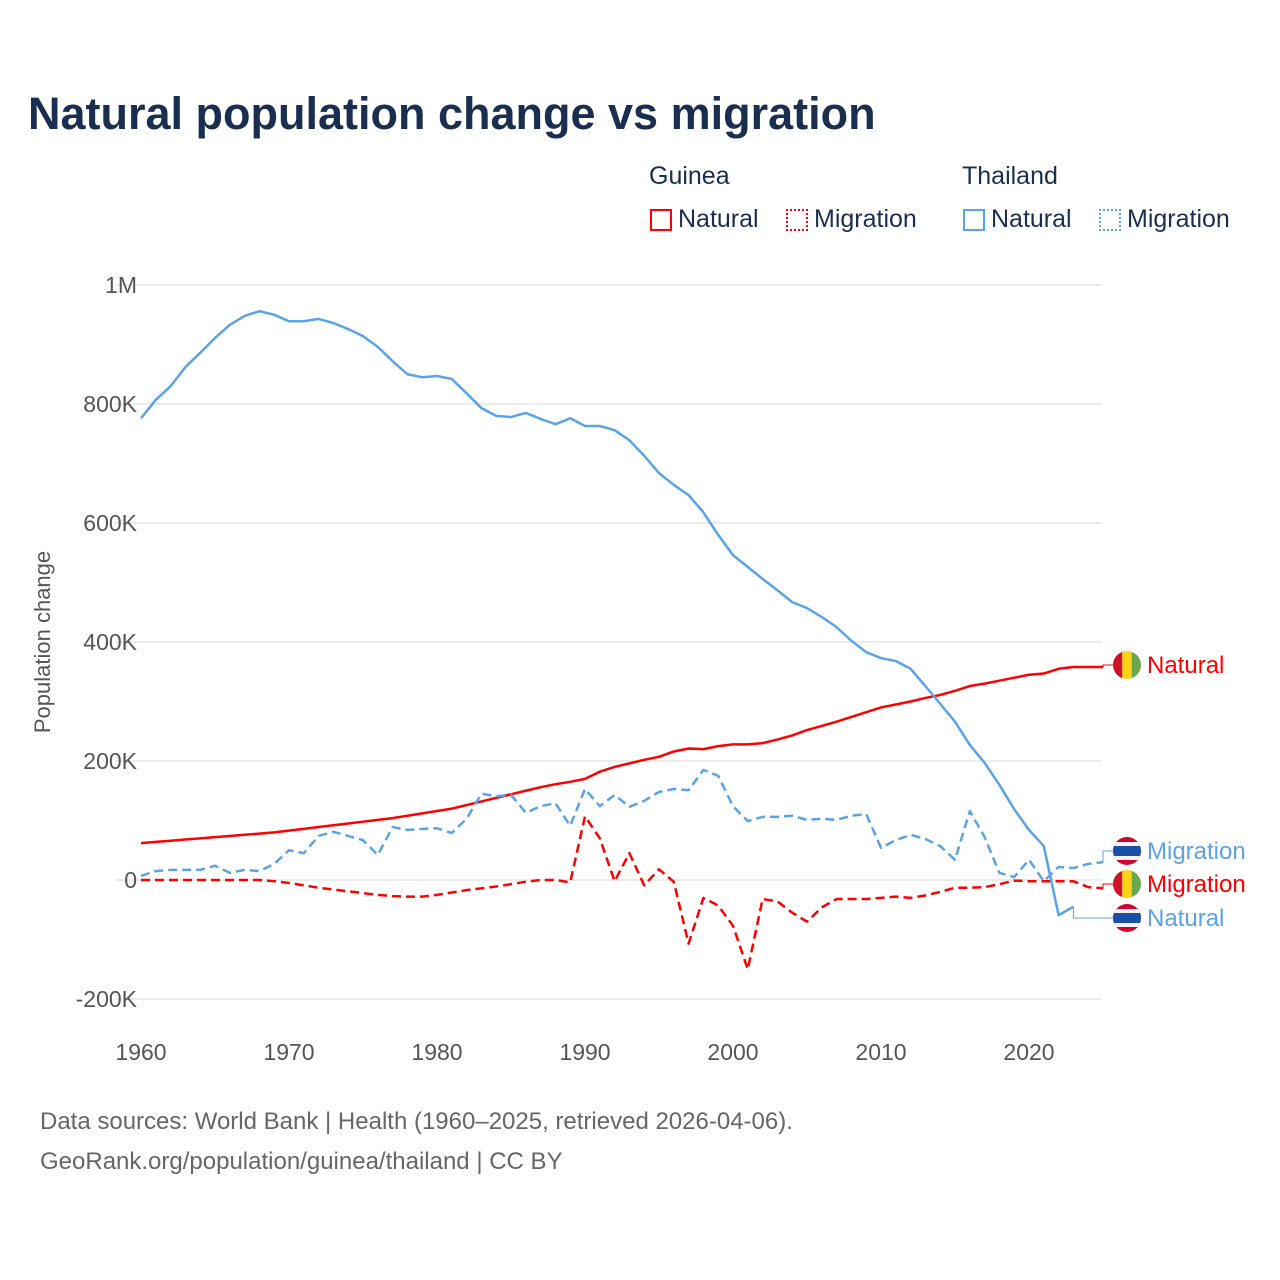  I want to click on x-tick-label: 2020, so click(1028, 1052).